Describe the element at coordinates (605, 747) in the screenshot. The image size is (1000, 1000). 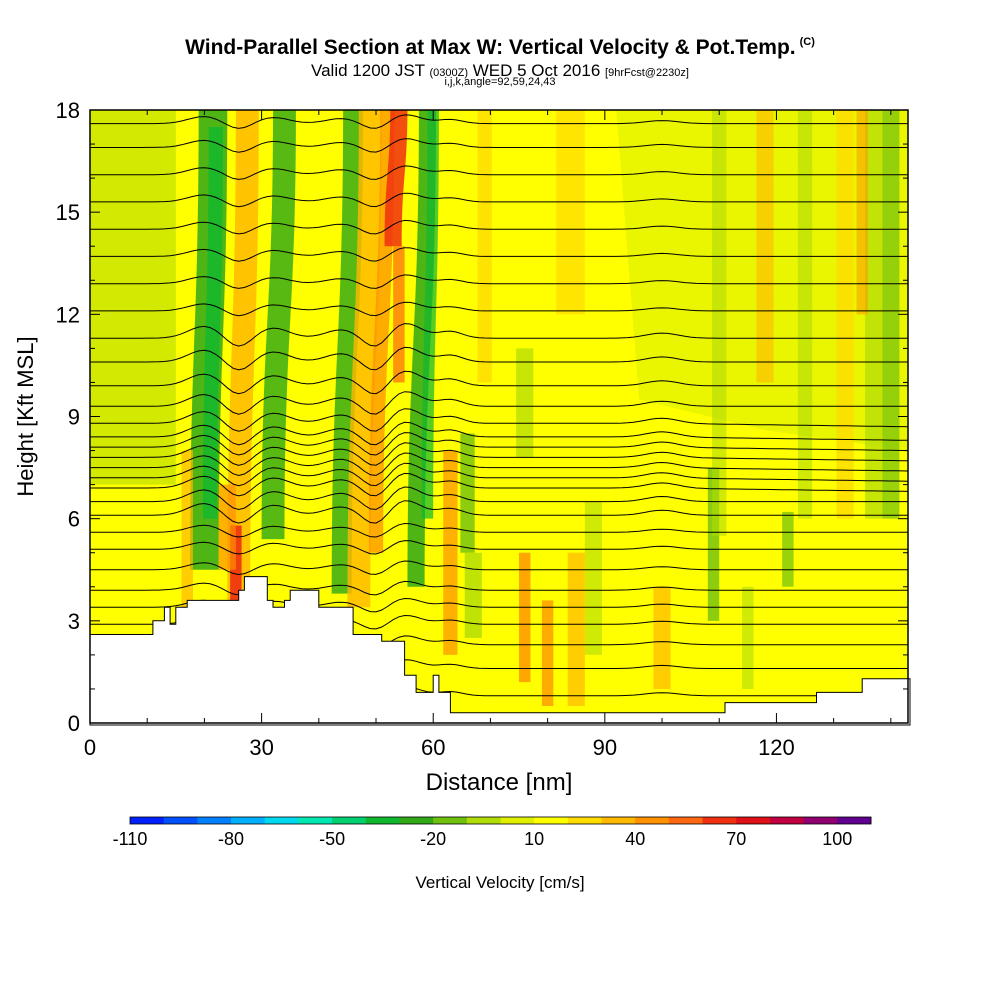
I see `x-tick-label: 90` at that location.